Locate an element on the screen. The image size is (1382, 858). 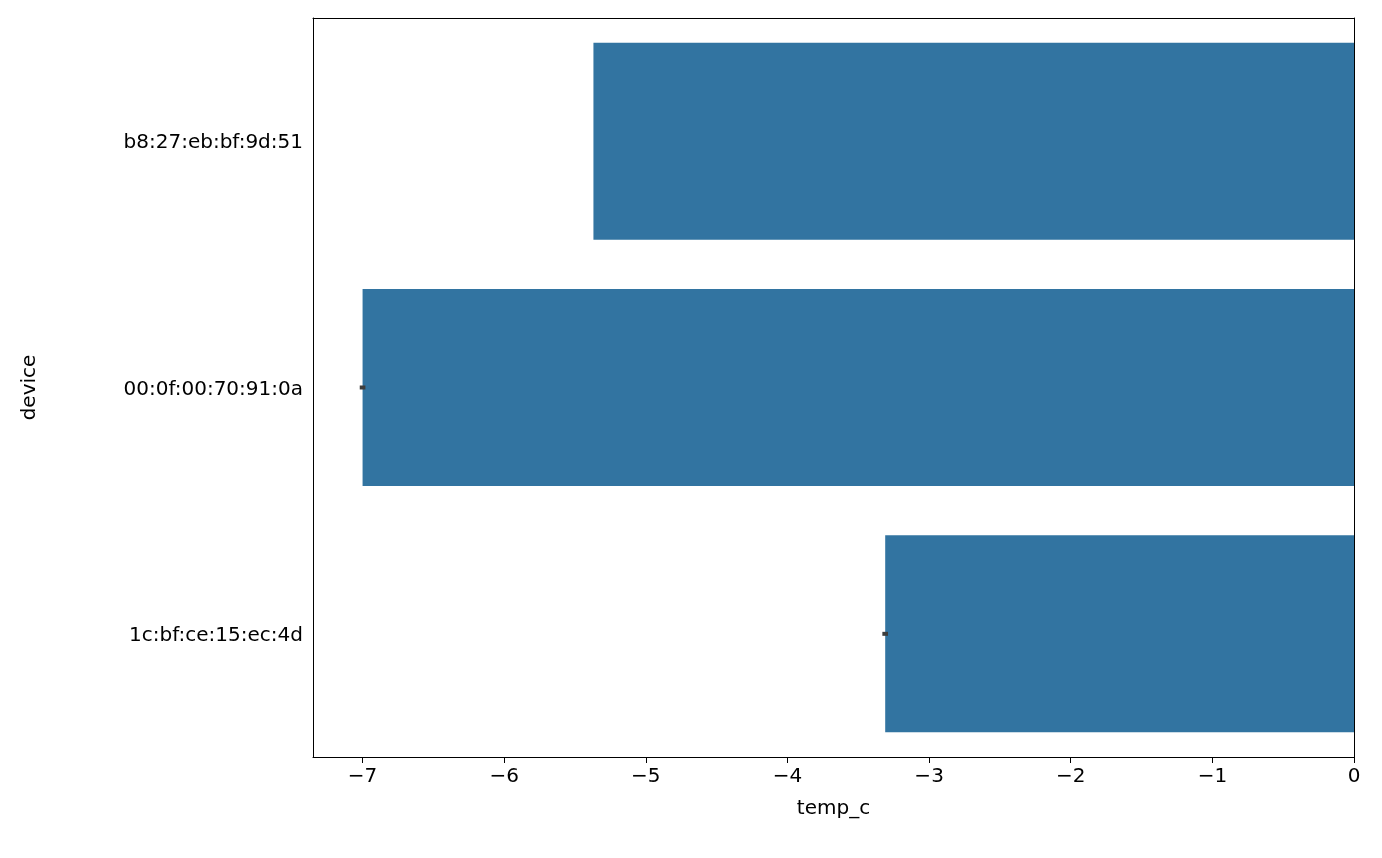
x-tick-label: −3 is located at coordinates (929, 775).